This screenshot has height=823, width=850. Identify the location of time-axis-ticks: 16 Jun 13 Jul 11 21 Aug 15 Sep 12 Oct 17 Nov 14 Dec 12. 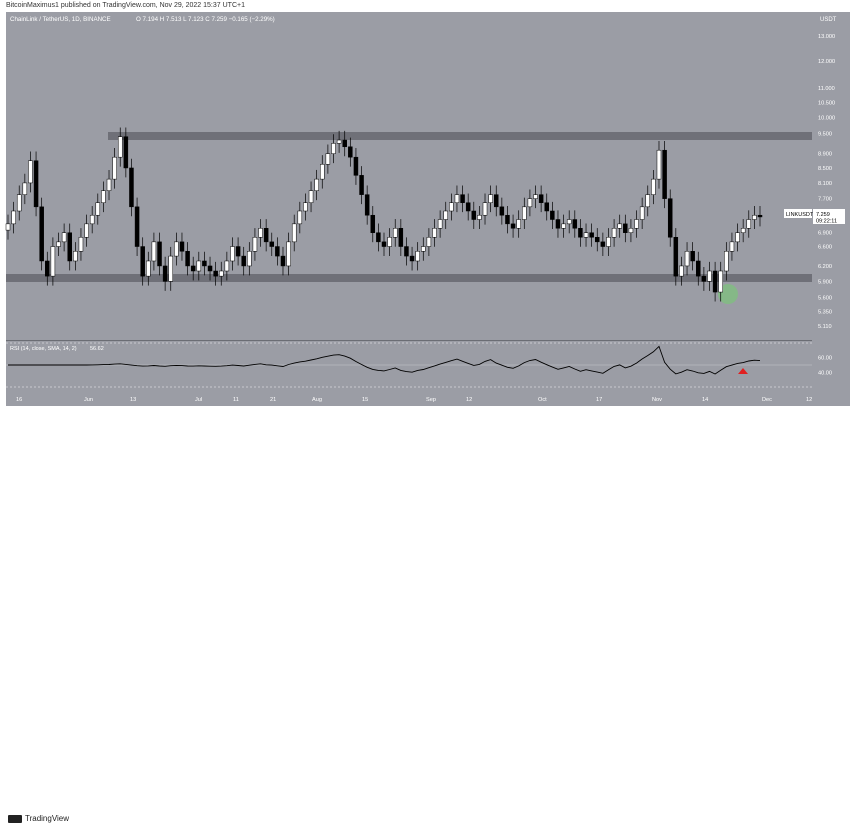
(414, 400).